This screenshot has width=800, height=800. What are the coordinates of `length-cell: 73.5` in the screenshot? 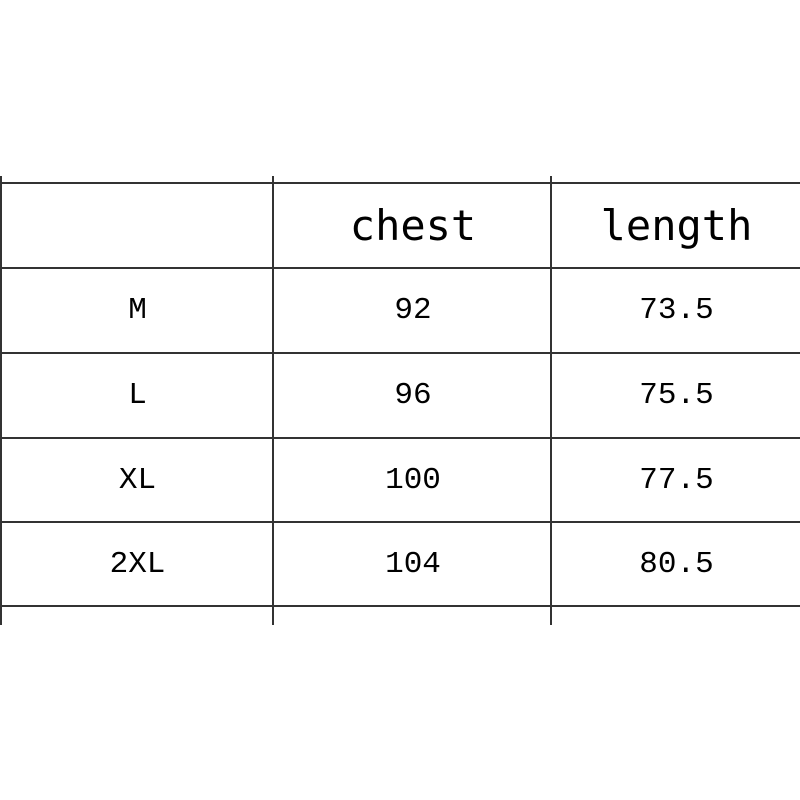 It's located at (676, 310).